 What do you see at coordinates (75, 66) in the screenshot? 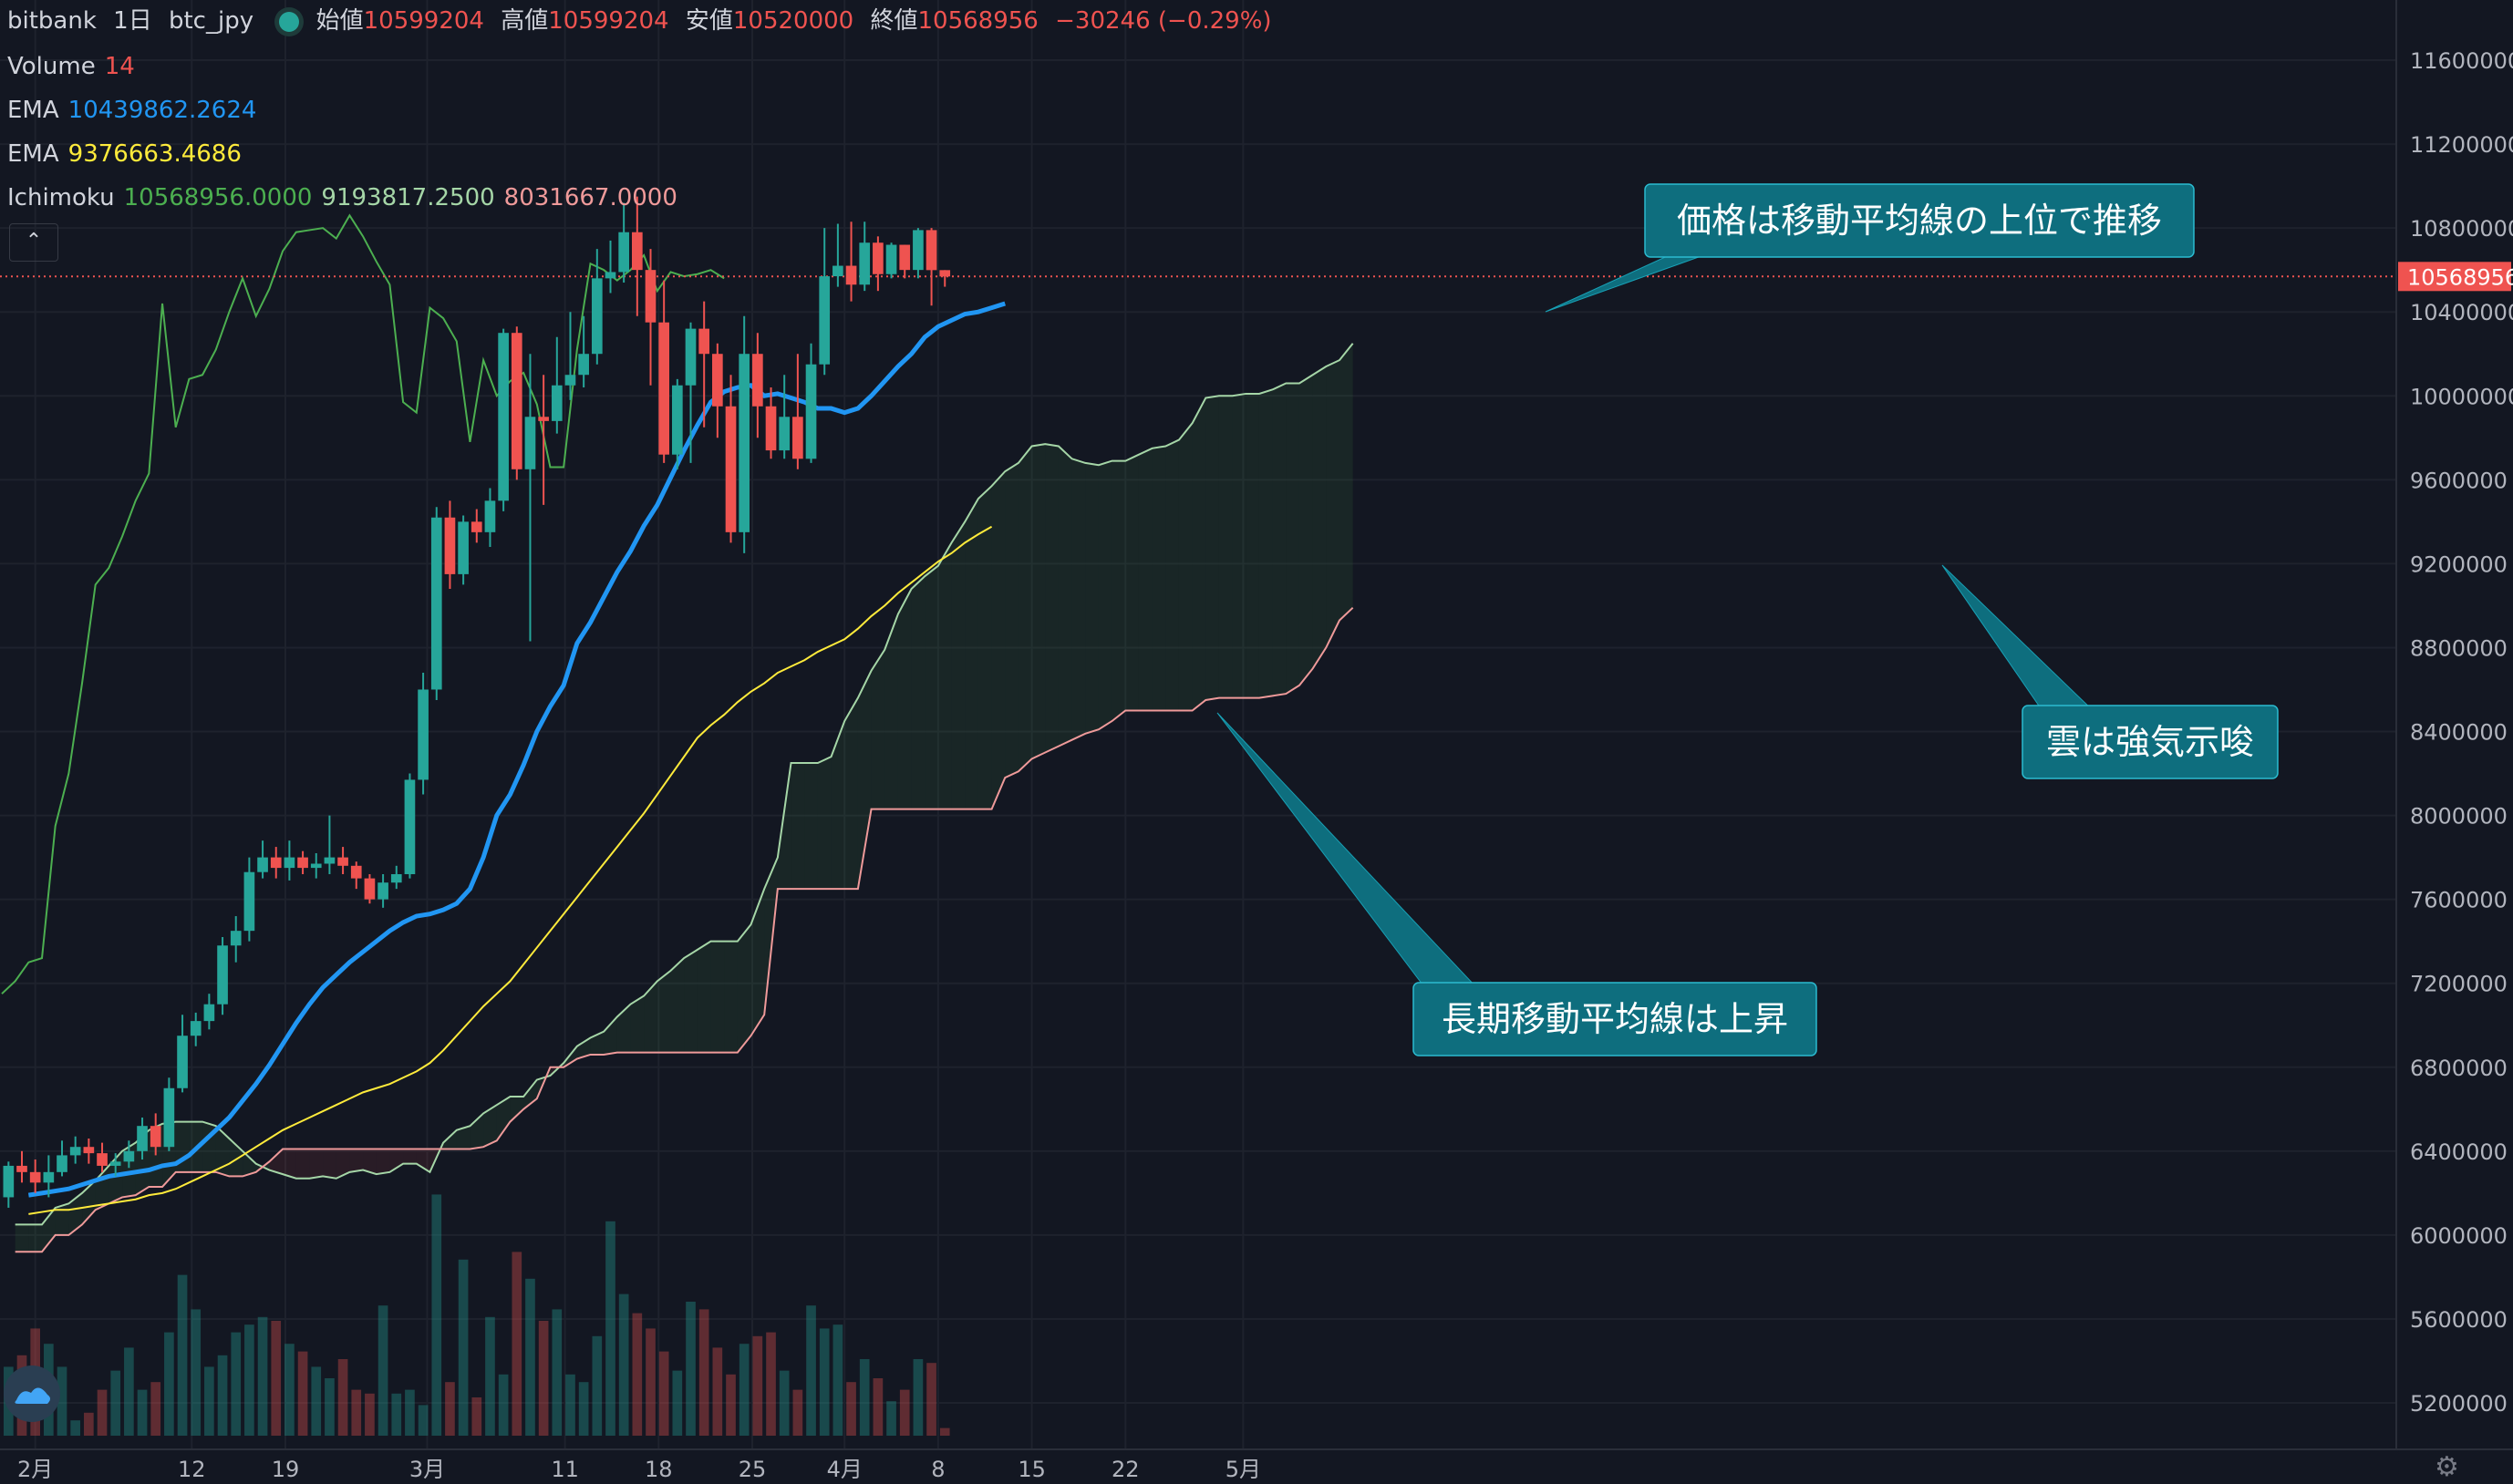
I see `volume-legend: Volume 14` at bounding box center [75, 66].